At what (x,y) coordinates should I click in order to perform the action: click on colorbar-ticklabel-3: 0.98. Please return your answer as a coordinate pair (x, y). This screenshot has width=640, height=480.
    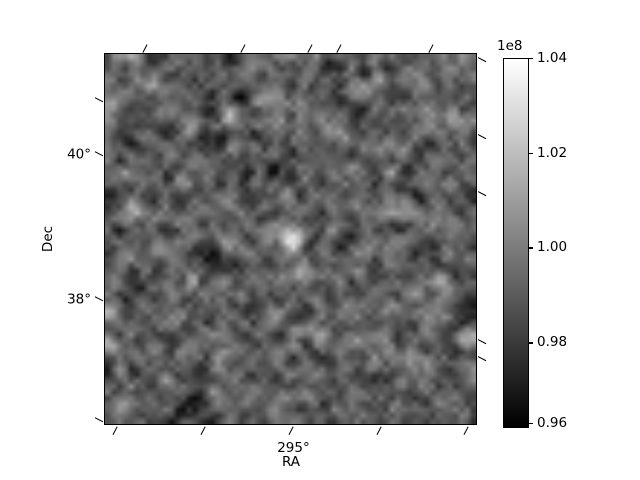
    Looking at the image, I should click on (552, 342).